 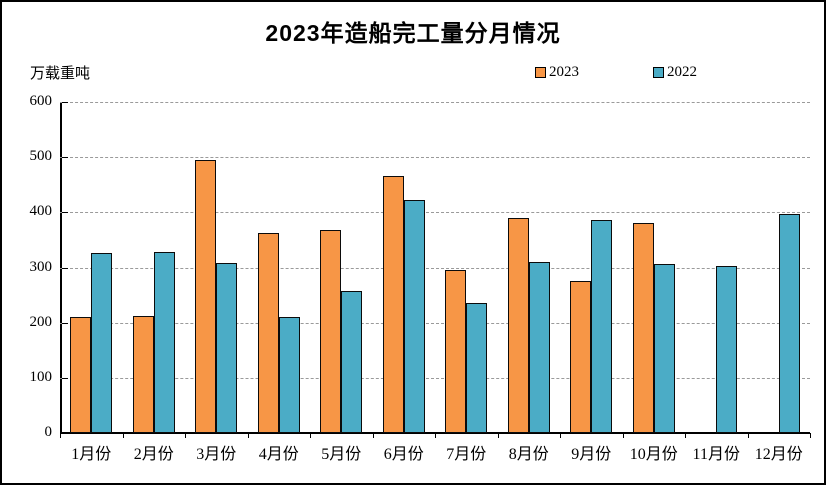 What do you see at coordinates (41, 266) in the screenshot?
I see `y-tick-label-300: 300` at bounding box center [41, 266].